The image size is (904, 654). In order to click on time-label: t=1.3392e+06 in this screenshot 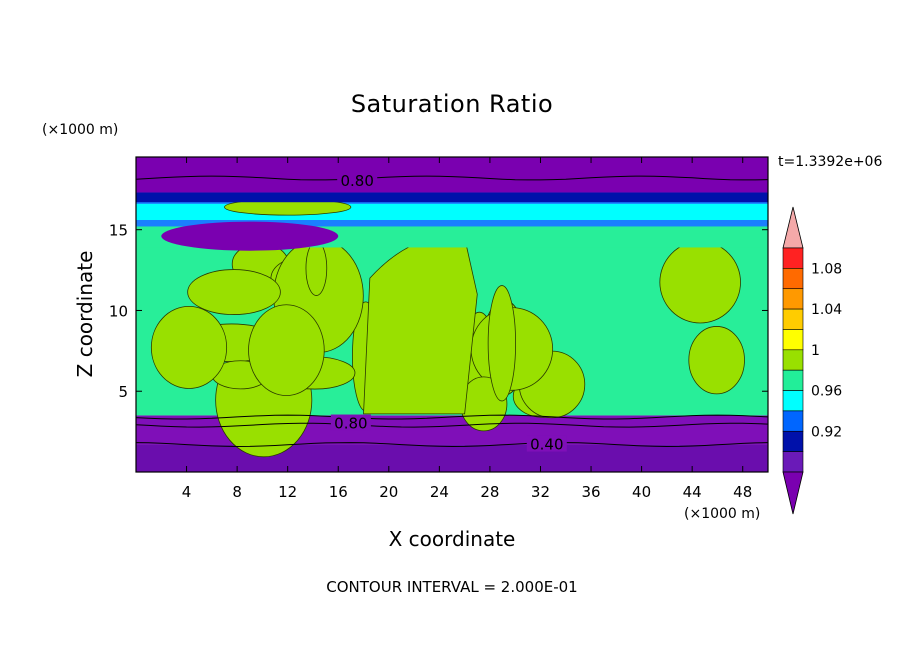, I will do `click(830, 162)`.